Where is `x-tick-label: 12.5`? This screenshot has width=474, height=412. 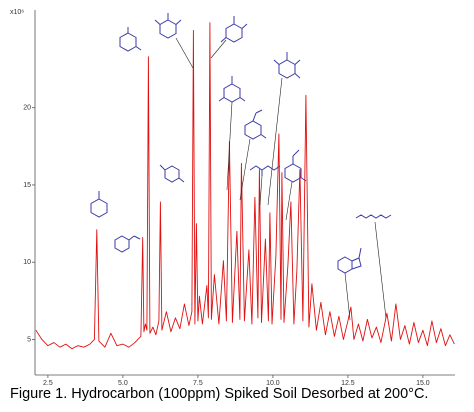 x-tick-label: 12.5 is located at coordinates (348, 383).